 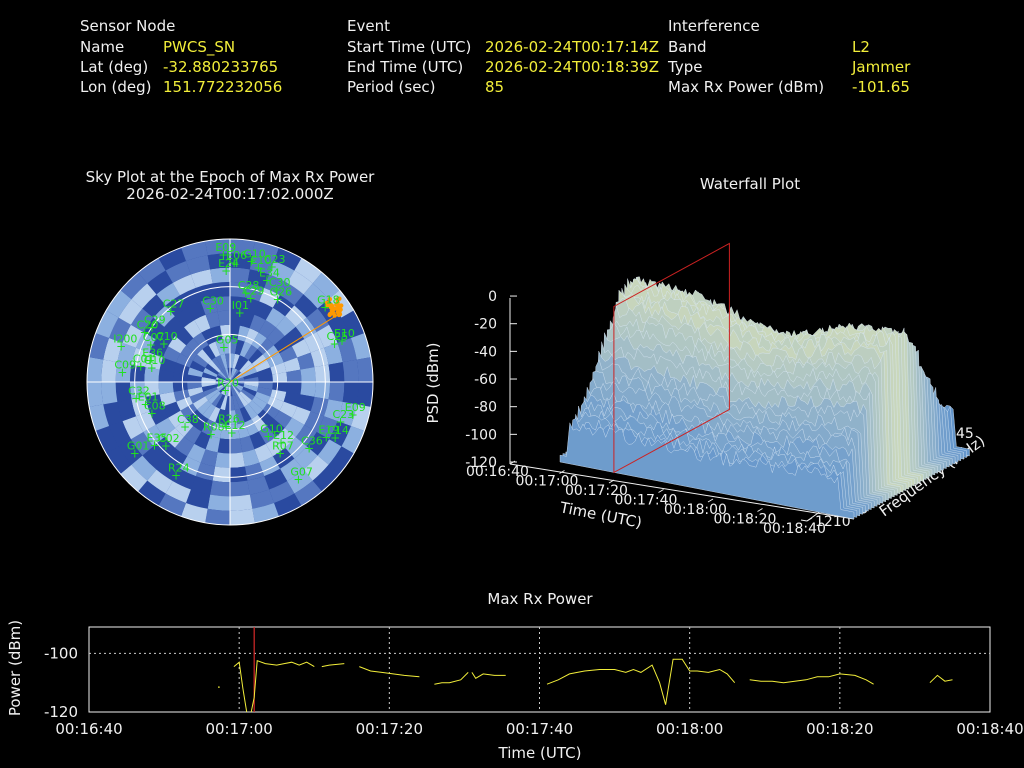 I want to click on satellite-label: C08, so click(x=155, y=406).